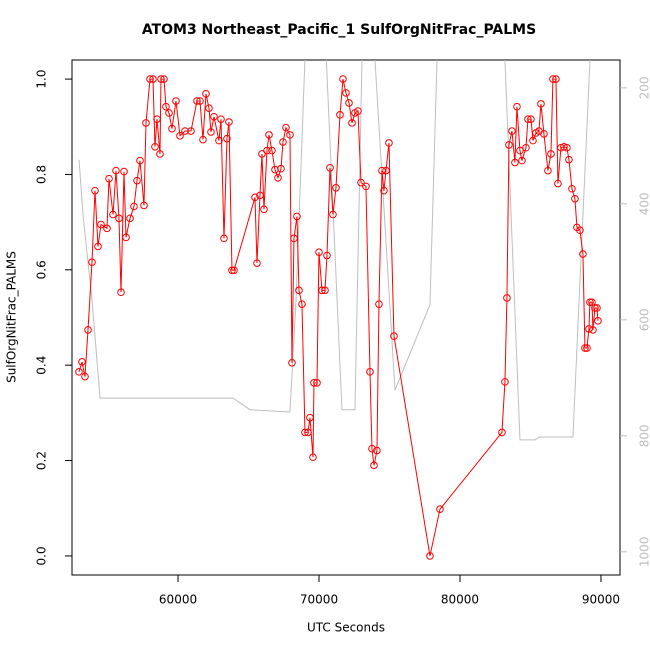  I want to click on y-tick-label: 0.4, so click(42, 365).